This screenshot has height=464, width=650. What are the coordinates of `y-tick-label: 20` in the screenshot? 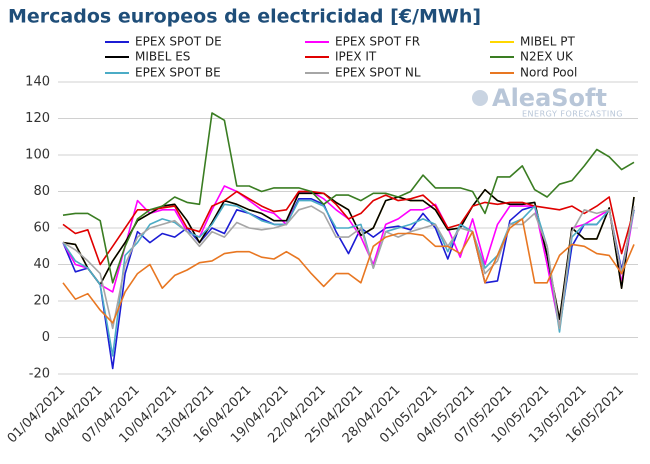 It's located at (41, 301).